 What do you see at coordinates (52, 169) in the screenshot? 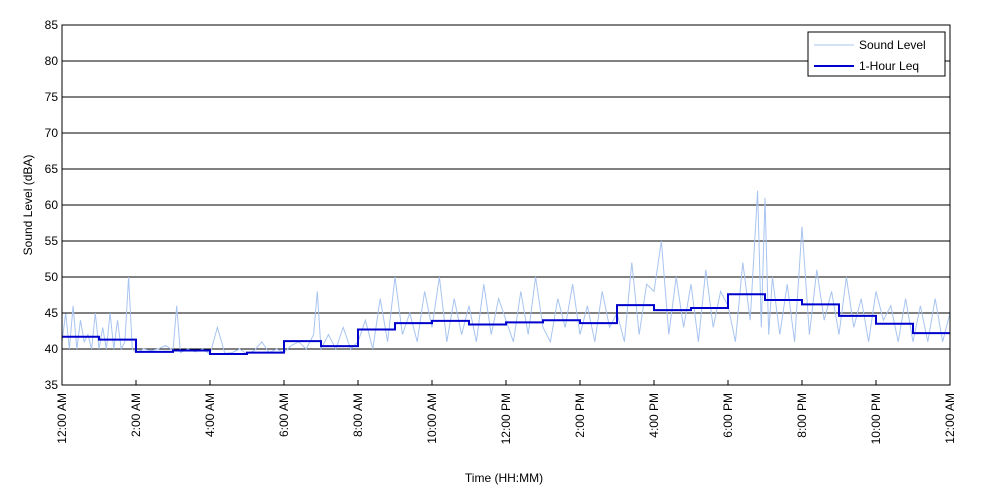
I see `y-tick-label: 65` at bounding box center [52, 169].